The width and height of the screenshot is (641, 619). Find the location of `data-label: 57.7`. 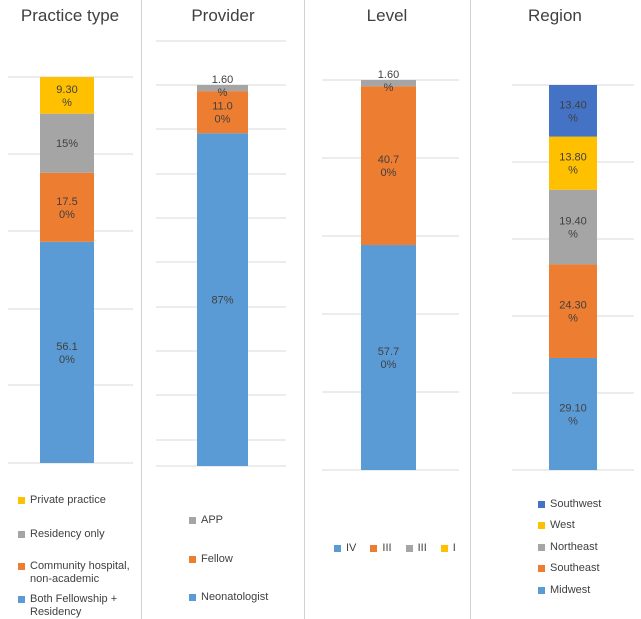

data-label: 57.7 is located at coordinates (388, 352).